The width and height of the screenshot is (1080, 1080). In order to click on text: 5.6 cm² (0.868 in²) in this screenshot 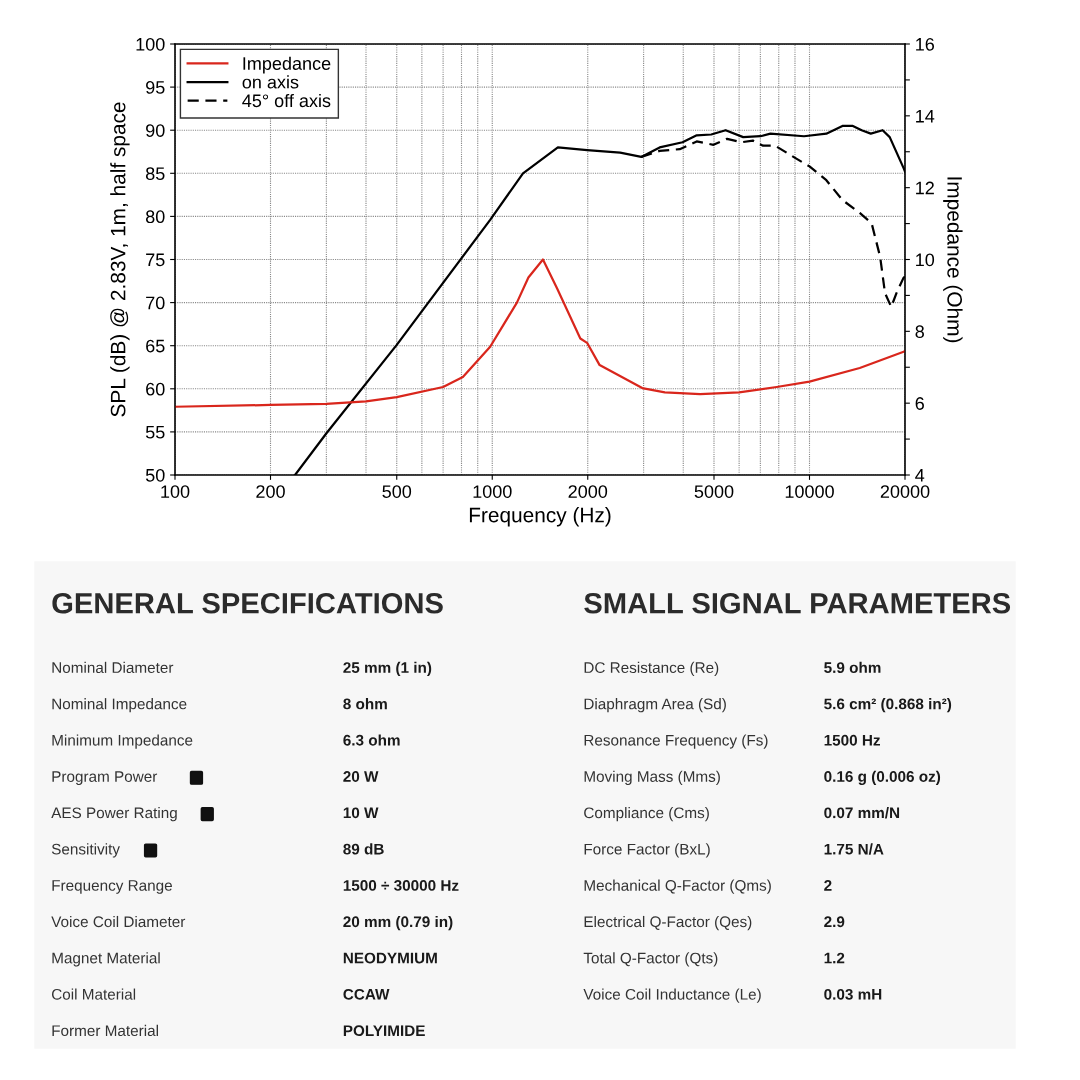, I will do `click(888, 705)`.